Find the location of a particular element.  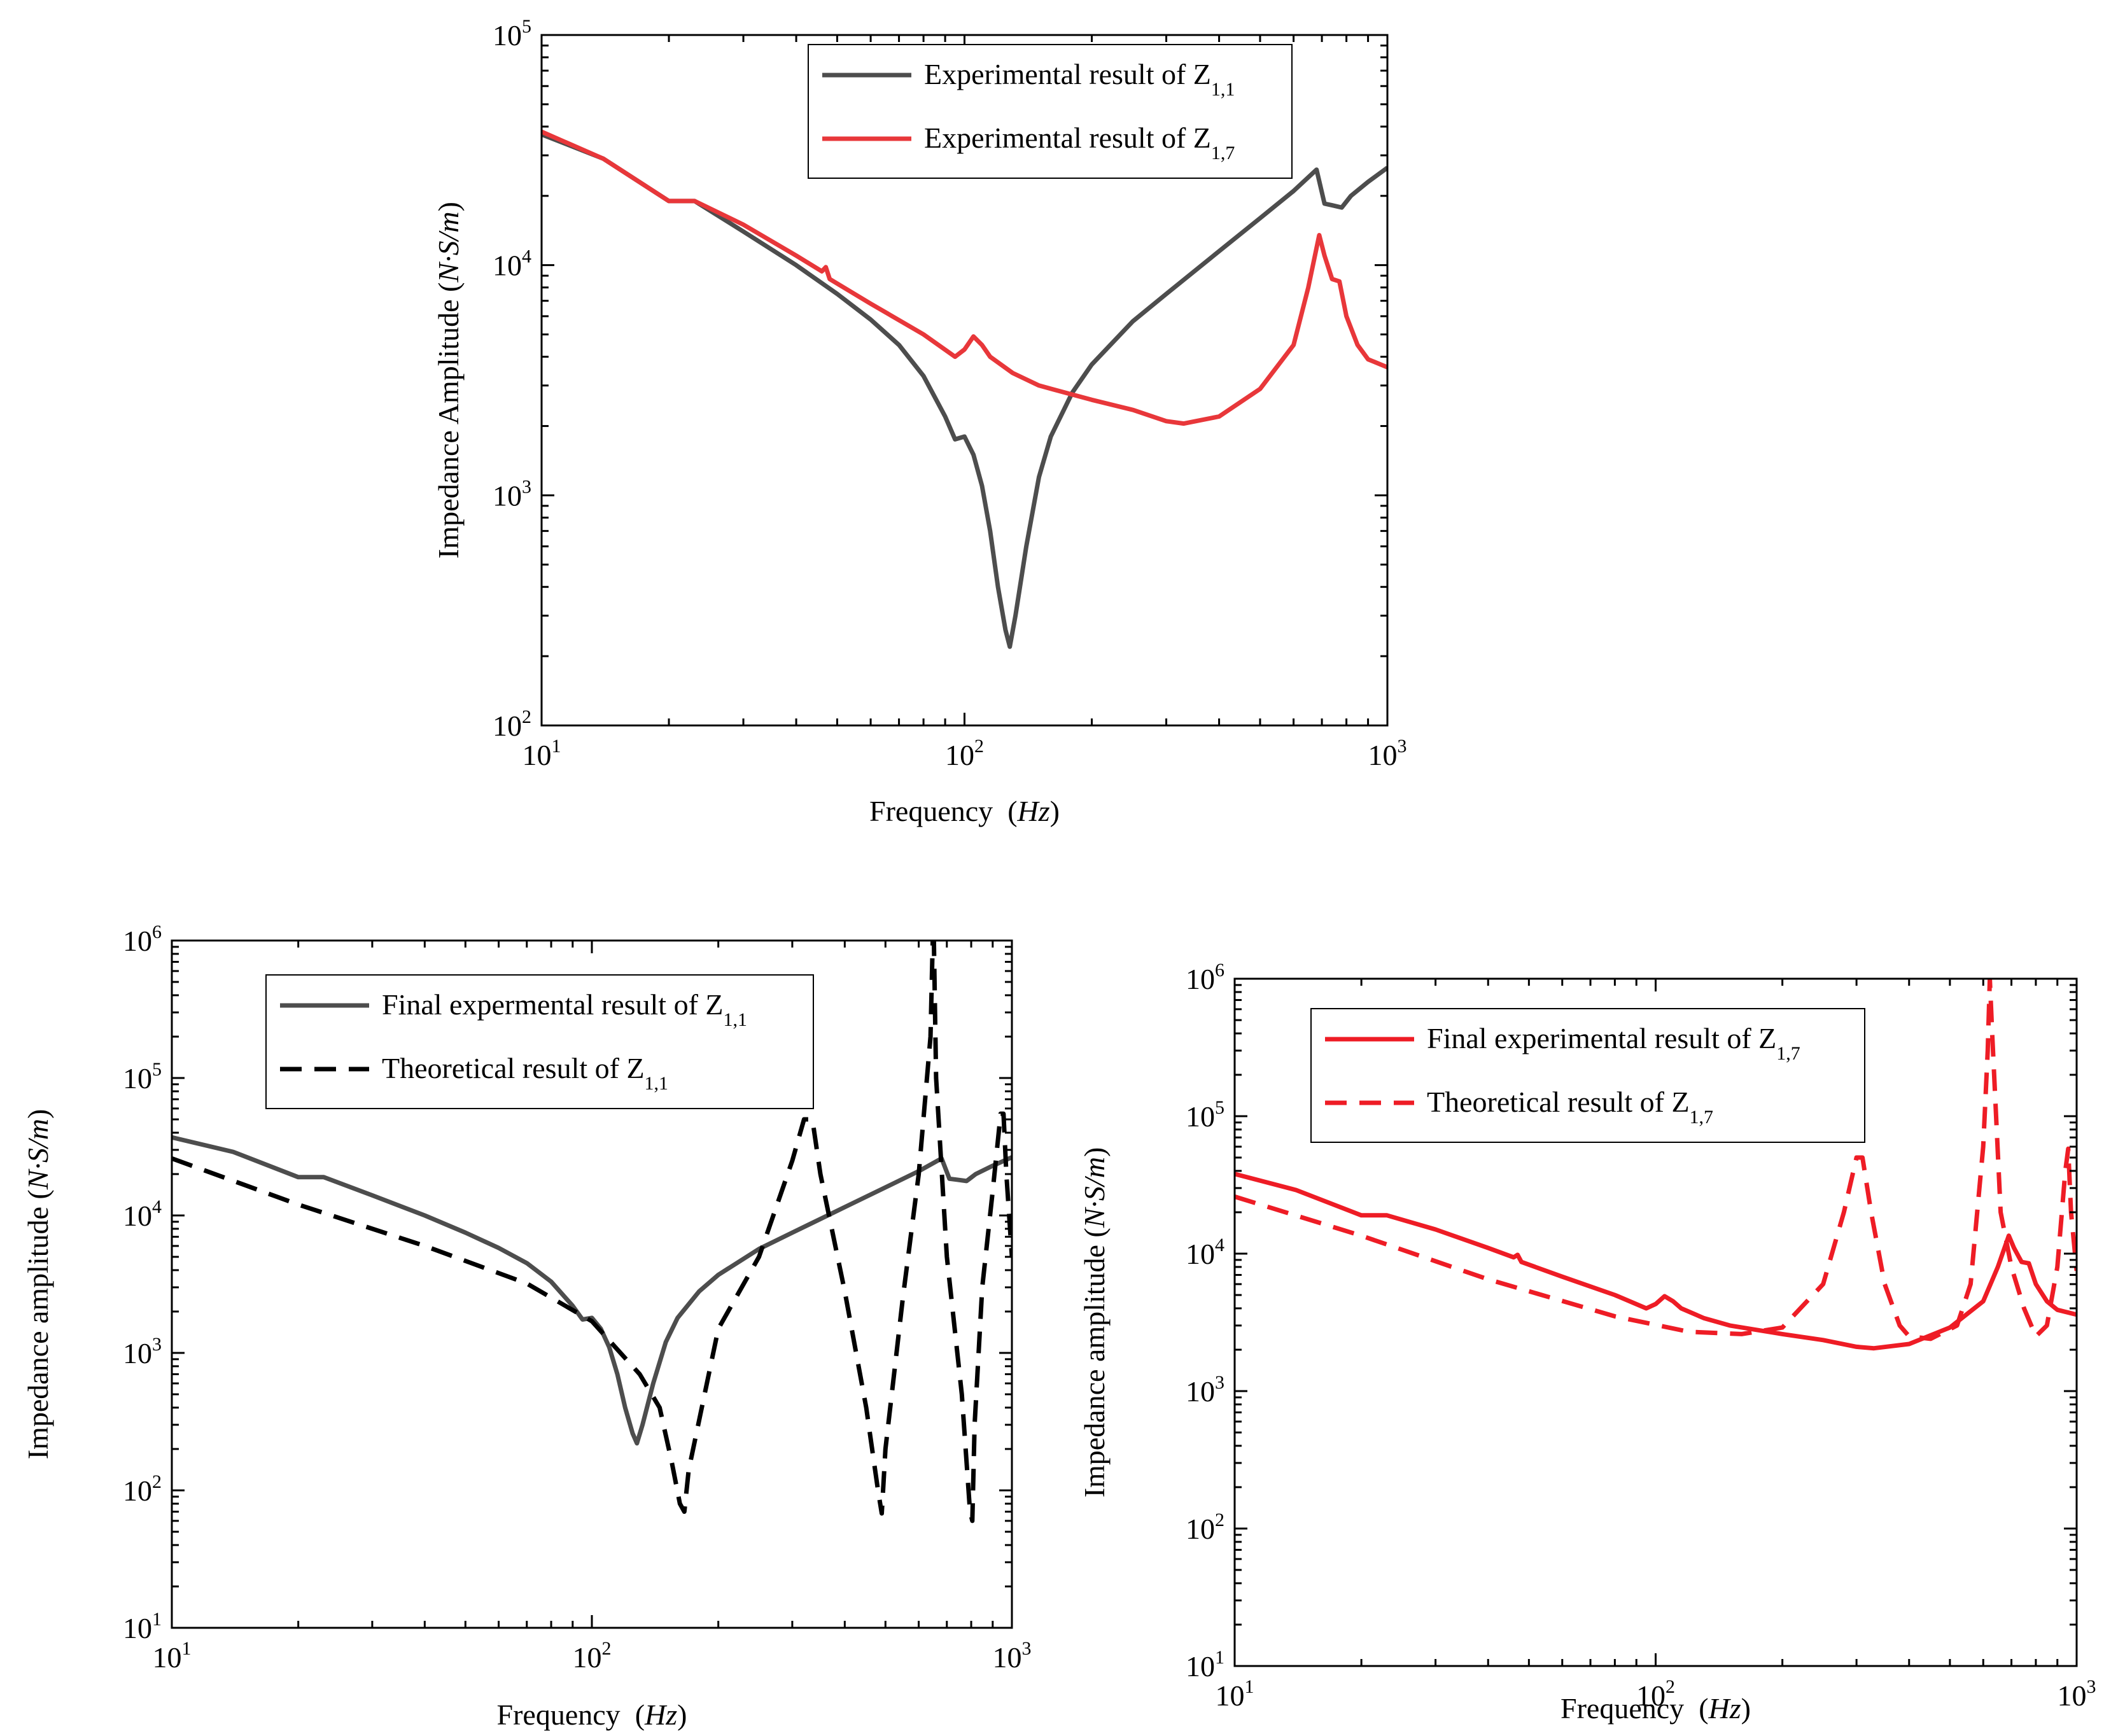

legend-label: Experimental result of Z1,1 is located at coordinates (1079, 79).